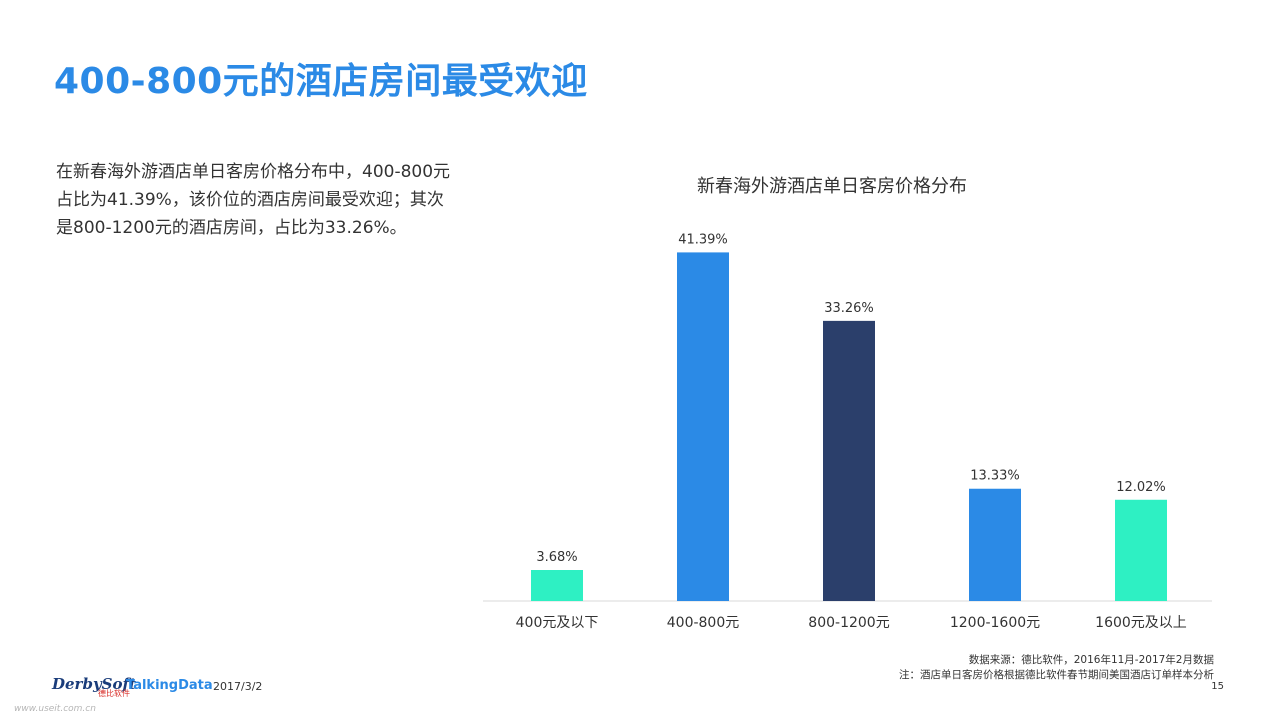 The height and width of the screenshot is (719, 1280). What do you see at coordinates (1091, 660) in the screenshot?
I see `source-line: 数据来源：德比软件，2016年11月-2017年2月数据` at bounding box center [1091, 660].